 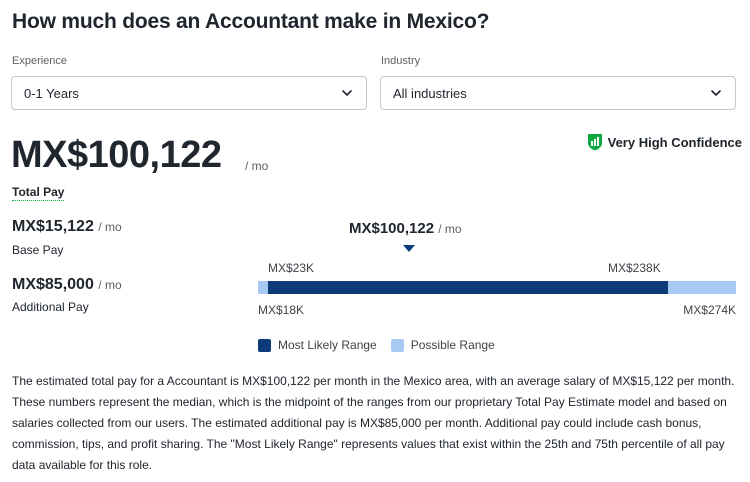 I want to click on possible-range-swatch, so click(x=397, y=345).